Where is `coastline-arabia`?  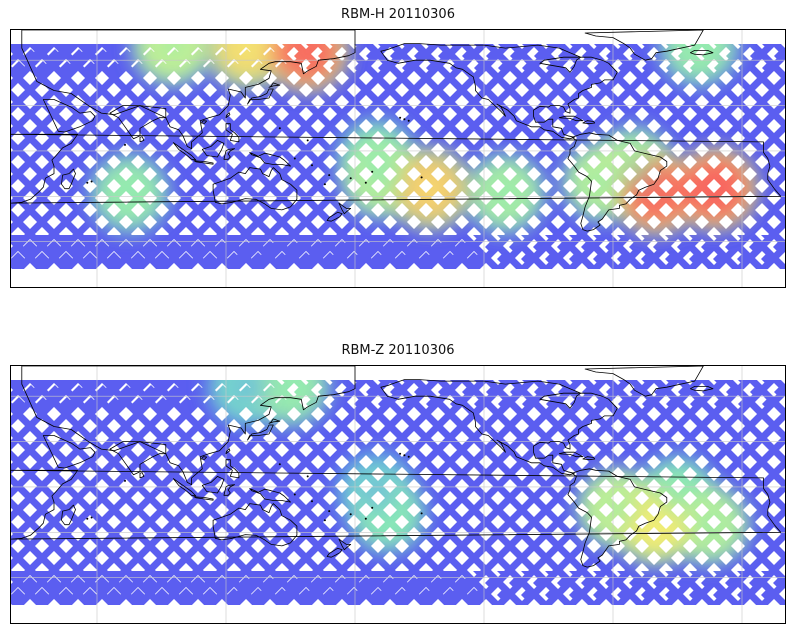 coastline-arabia is located at coordinates (69, 116).